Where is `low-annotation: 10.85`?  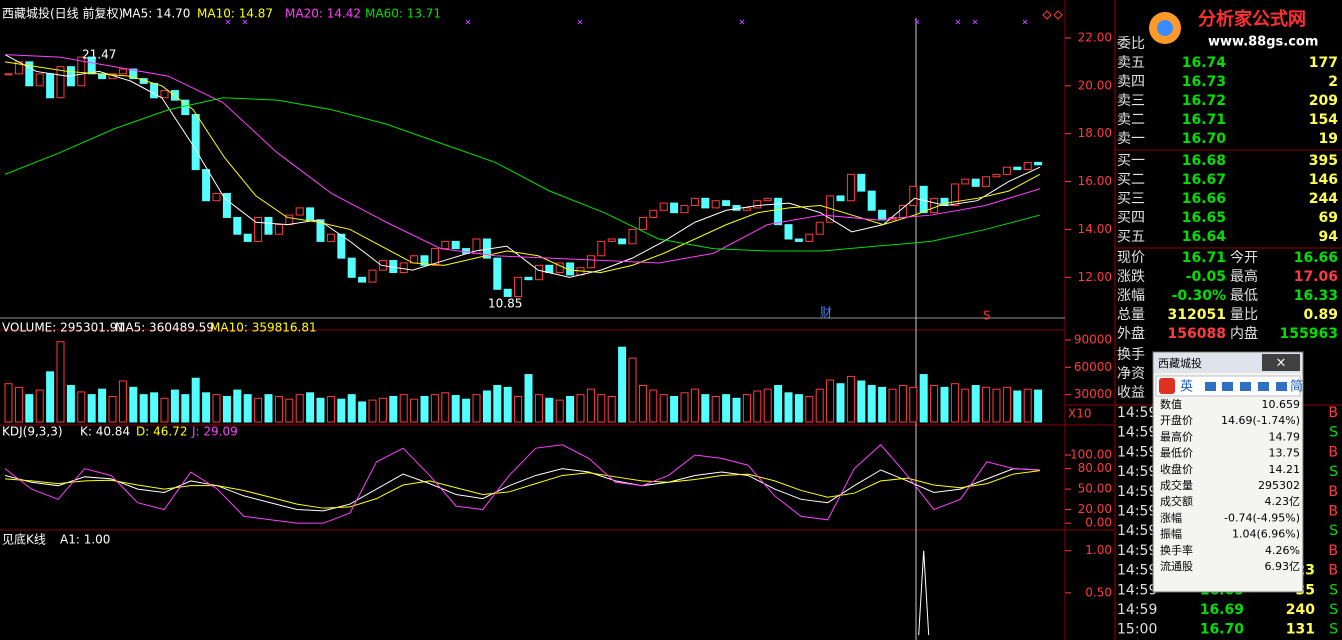
low-annotation: 10.85 is located at coordinates (505, 304).